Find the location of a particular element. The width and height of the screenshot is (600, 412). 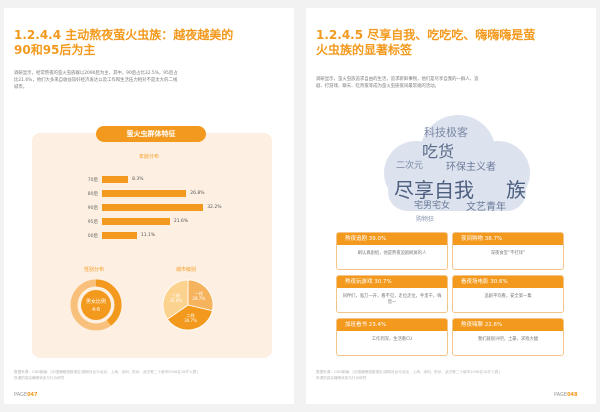

activity-card-description: 工作到深，生活看CU is located at coordinates (392, 339).